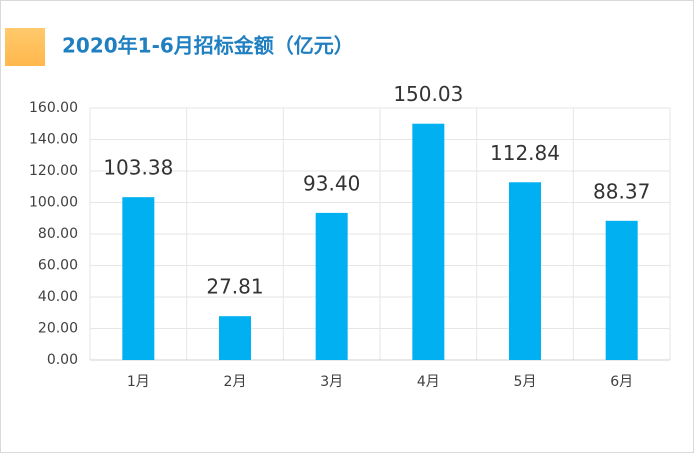 This screenshot has width=694, height=453. I want to click on value-label: 93.40, so click(331, 183).